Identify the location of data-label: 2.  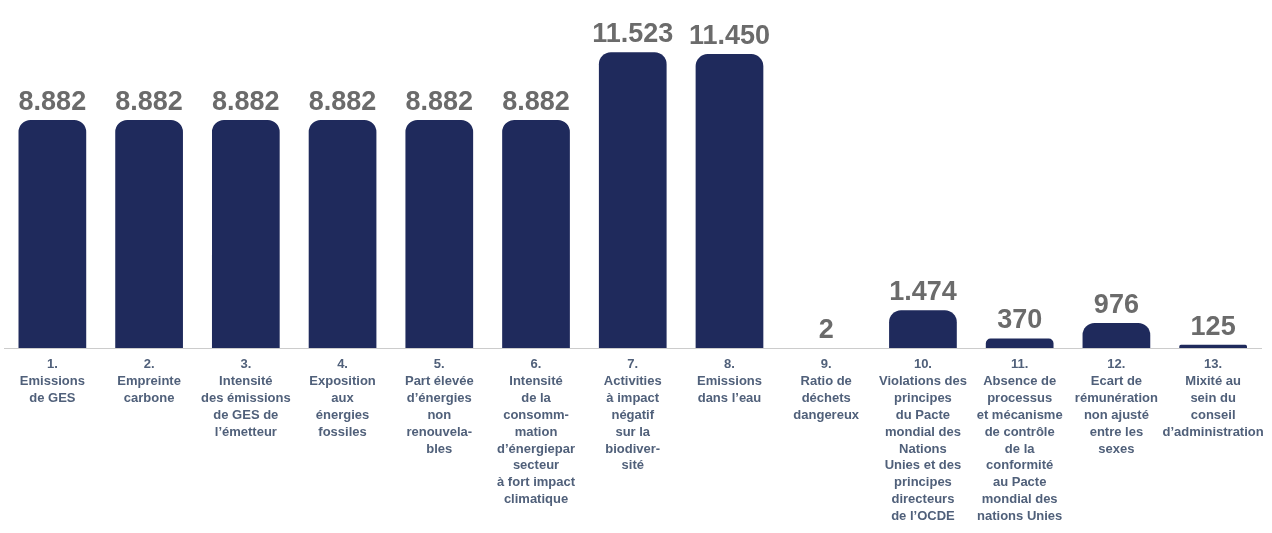
(826, 328).